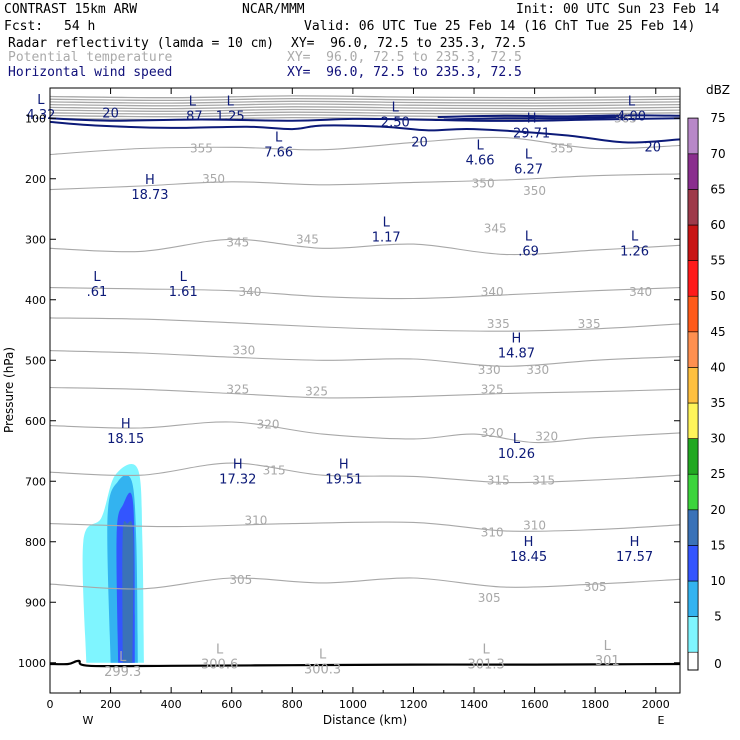 The image size is (740, 740). Describe the element at coordinates (90, 72) in the screenshot. I see `field3-name: Horizontal wind speed` at that location.